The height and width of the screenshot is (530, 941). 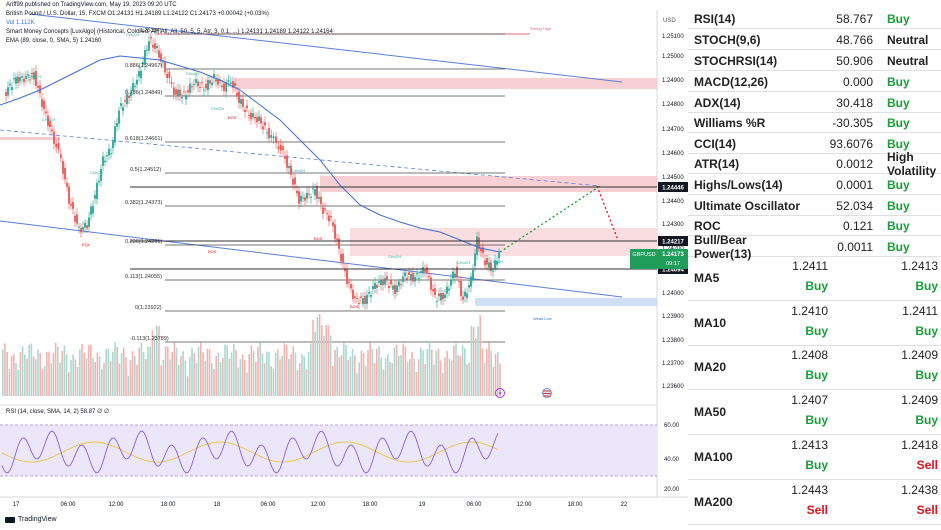 What do you see at coordinates (908, 60) in the screenshot?
I see `indicator-action: Neutral` at bounding box center [908, 60].